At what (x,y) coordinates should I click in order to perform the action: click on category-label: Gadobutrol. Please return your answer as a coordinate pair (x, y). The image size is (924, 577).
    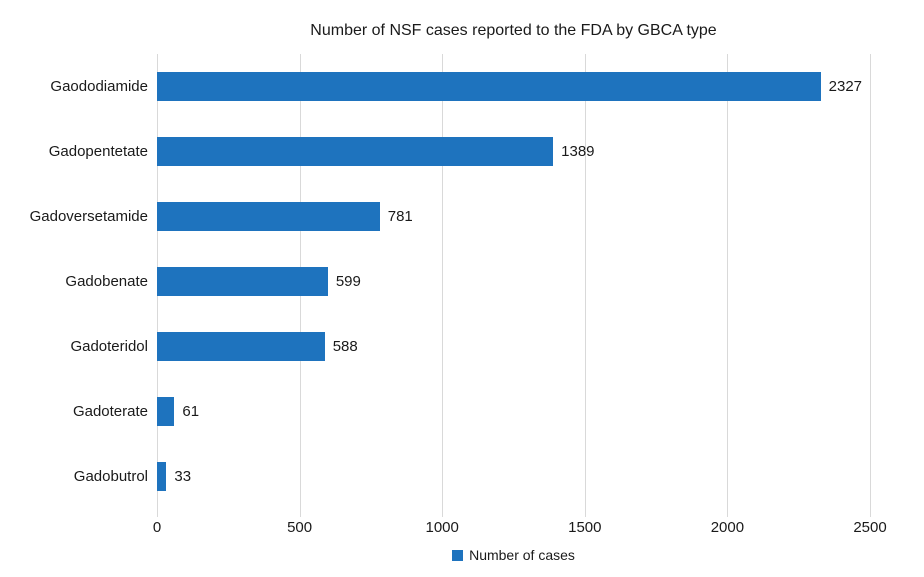
    Looking at the image, I should click on (110, 476).